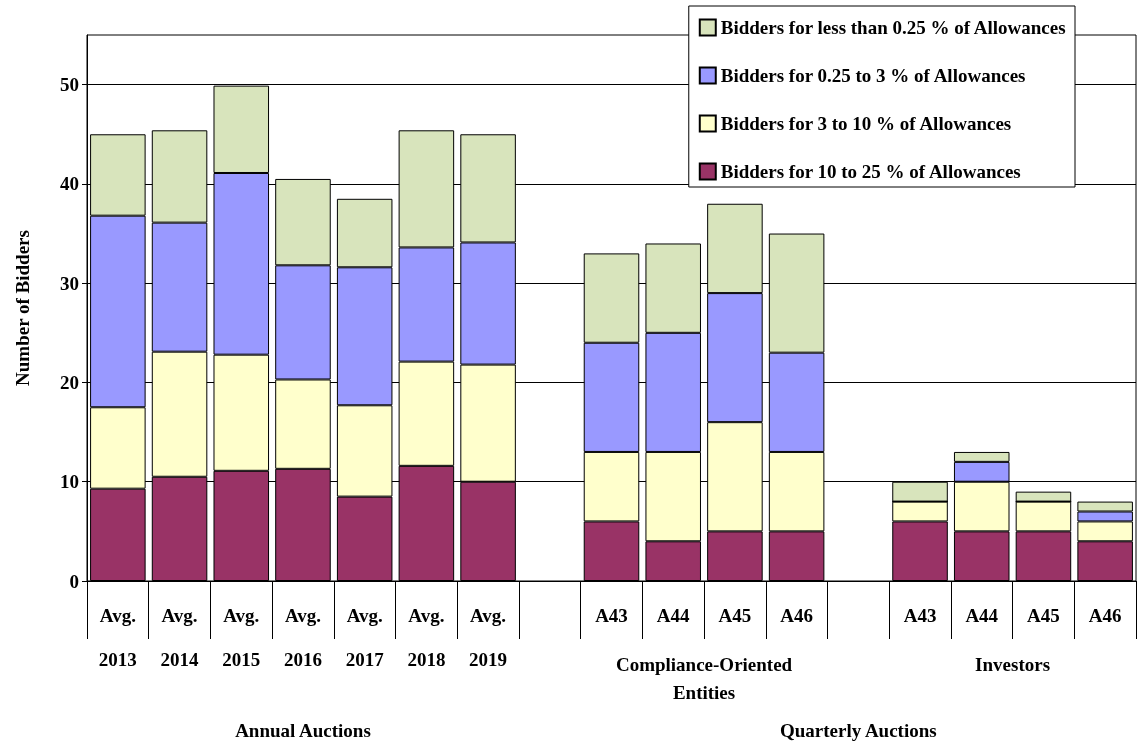  What do you see at coordinates (1013, 664) in the screenshot?
I see `text: Investors` at bounding box center [1013, 664].